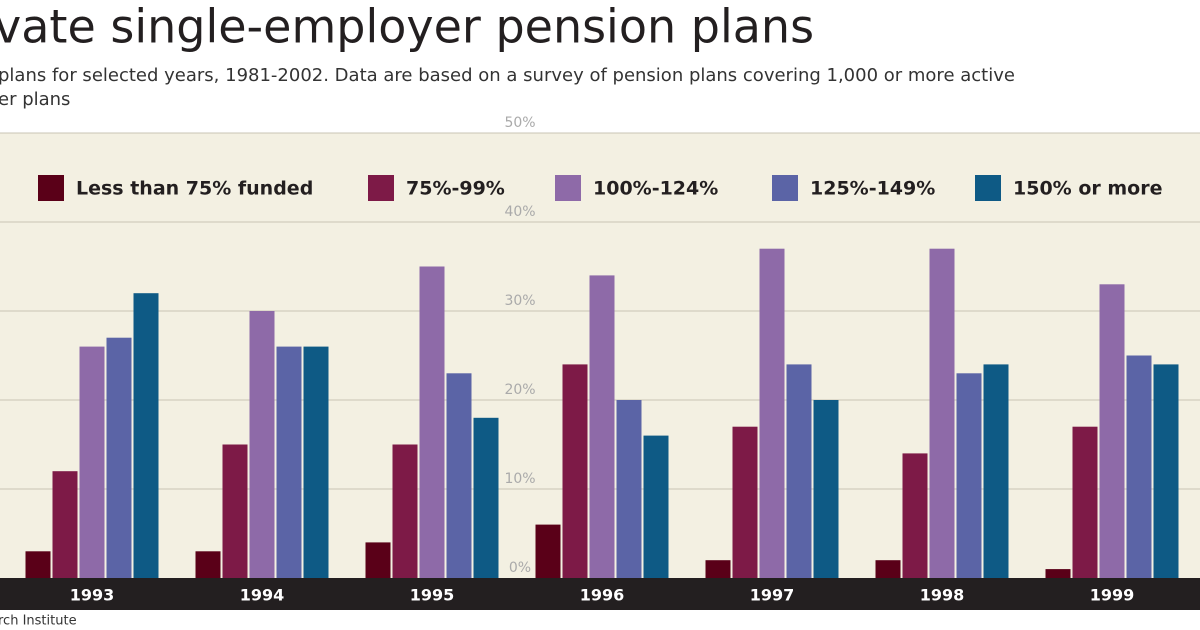  What do you see at coordinates (432, 595) in the screenshot?
I see `x-tick-label: 1995` at bounding box center [432, 595].